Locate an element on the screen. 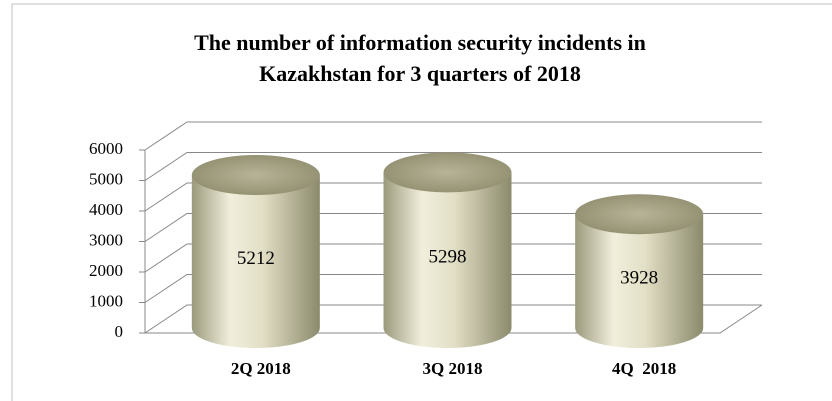 The height and width of the screenshot is (401, 832). y-tick-label: 2000 is located at coordinates (106, 270).